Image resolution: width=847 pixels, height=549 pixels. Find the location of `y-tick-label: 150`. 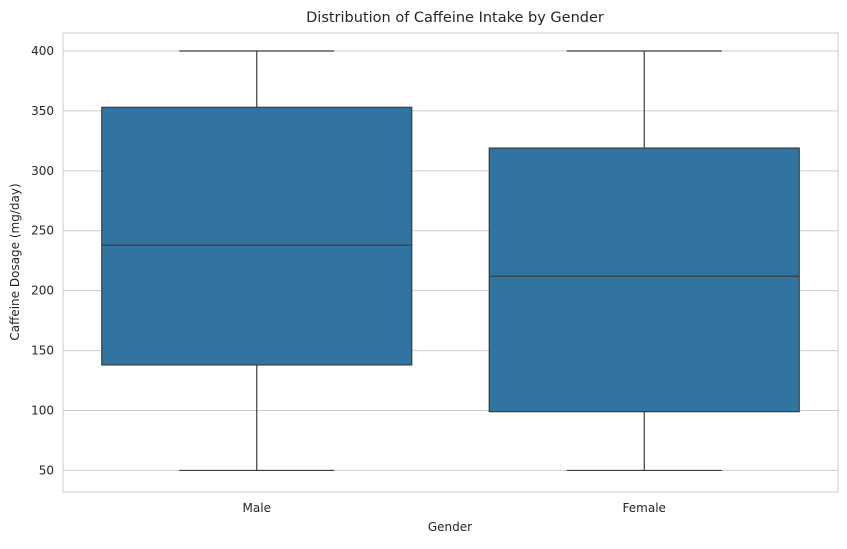

y-tick-label: 150 is located at coordinates (42, 351).